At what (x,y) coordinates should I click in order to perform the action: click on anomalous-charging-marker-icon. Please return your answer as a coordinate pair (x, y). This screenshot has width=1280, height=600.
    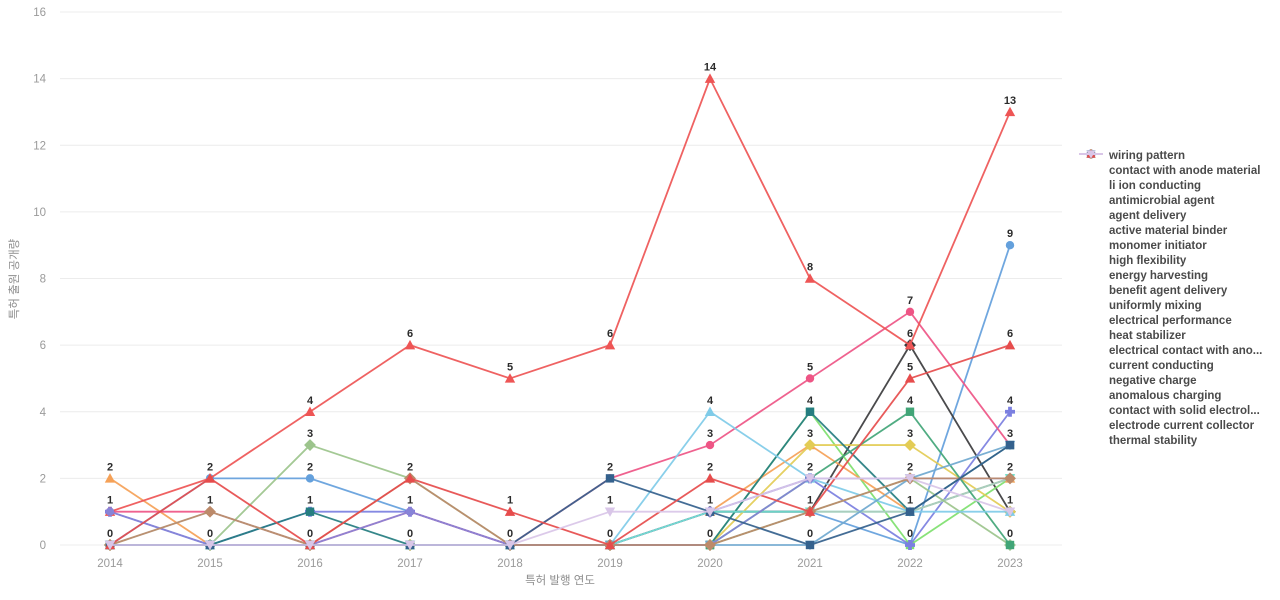
    Looking at the image, I should click on (1091, 275).